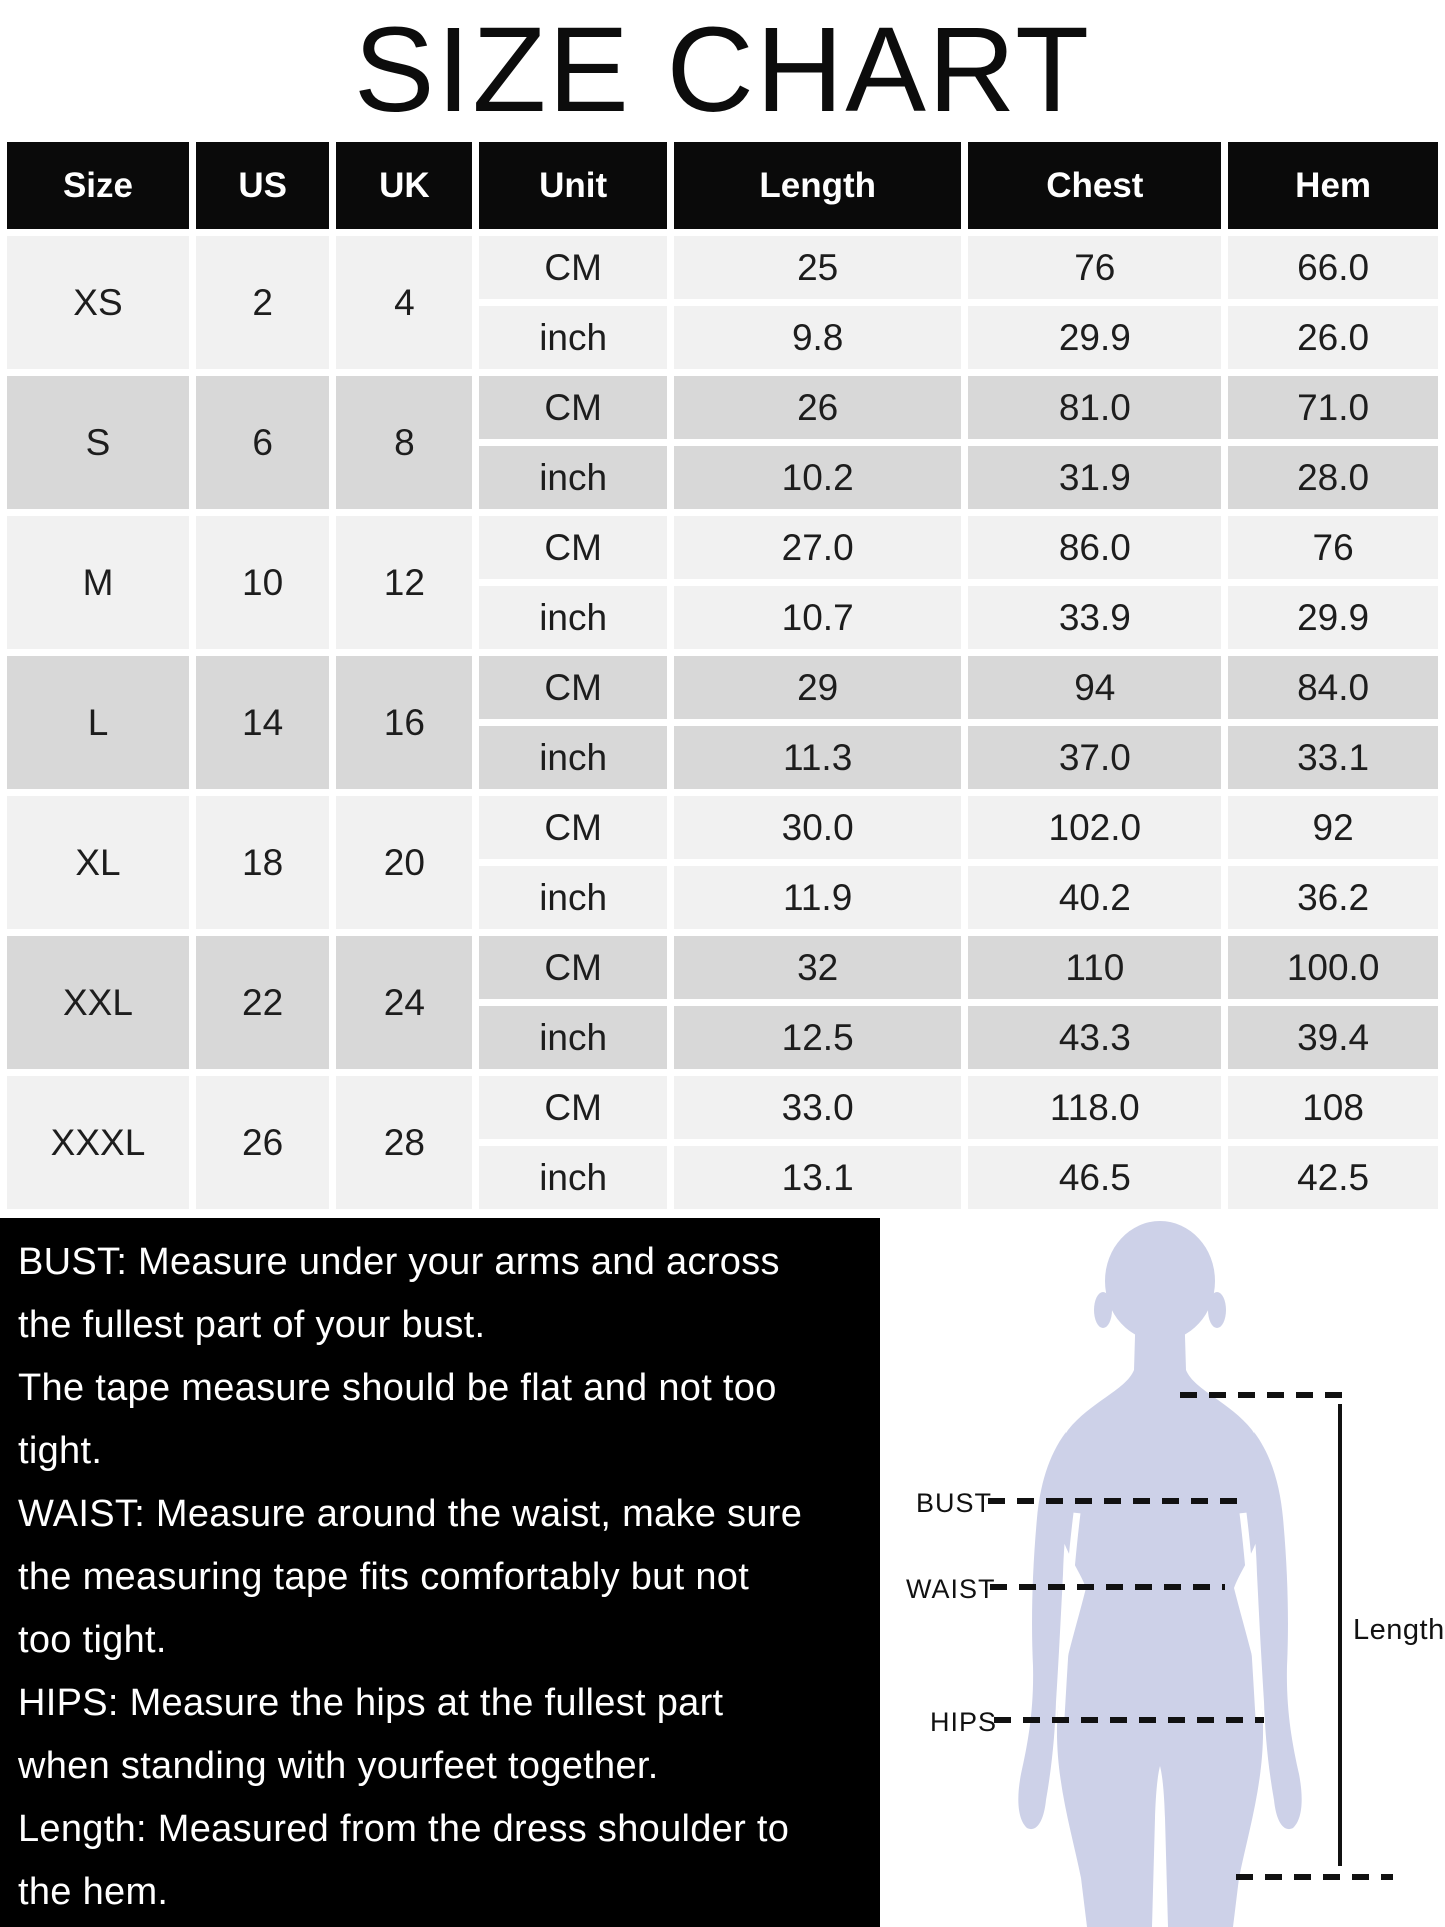 The width and height of the screenshot is (1445, 1927). What do you see at coordinates (404, 722) in the screenshot?
I see `cell-uk: 16` at bounding box center [404, 722].